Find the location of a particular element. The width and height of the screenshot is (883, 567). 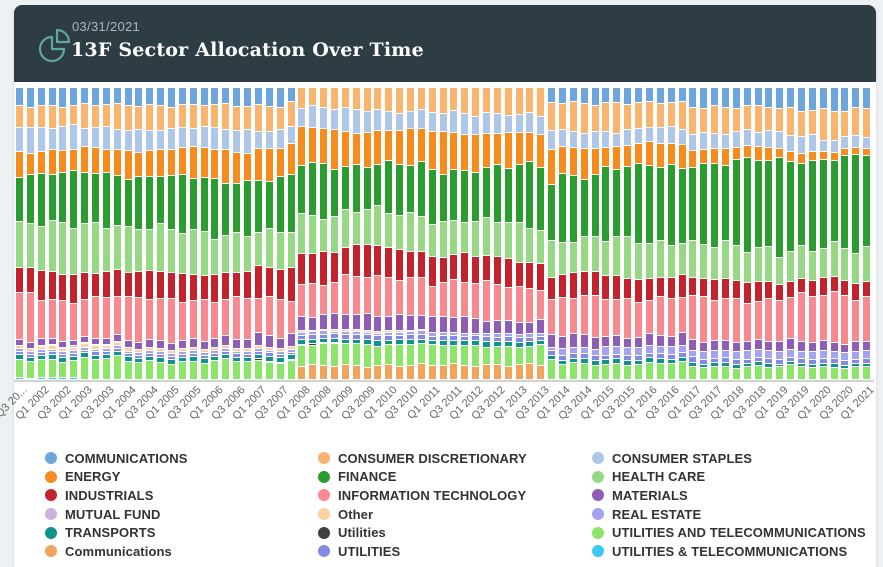

bar-q4-2002 is located at coordinates (74, 234).